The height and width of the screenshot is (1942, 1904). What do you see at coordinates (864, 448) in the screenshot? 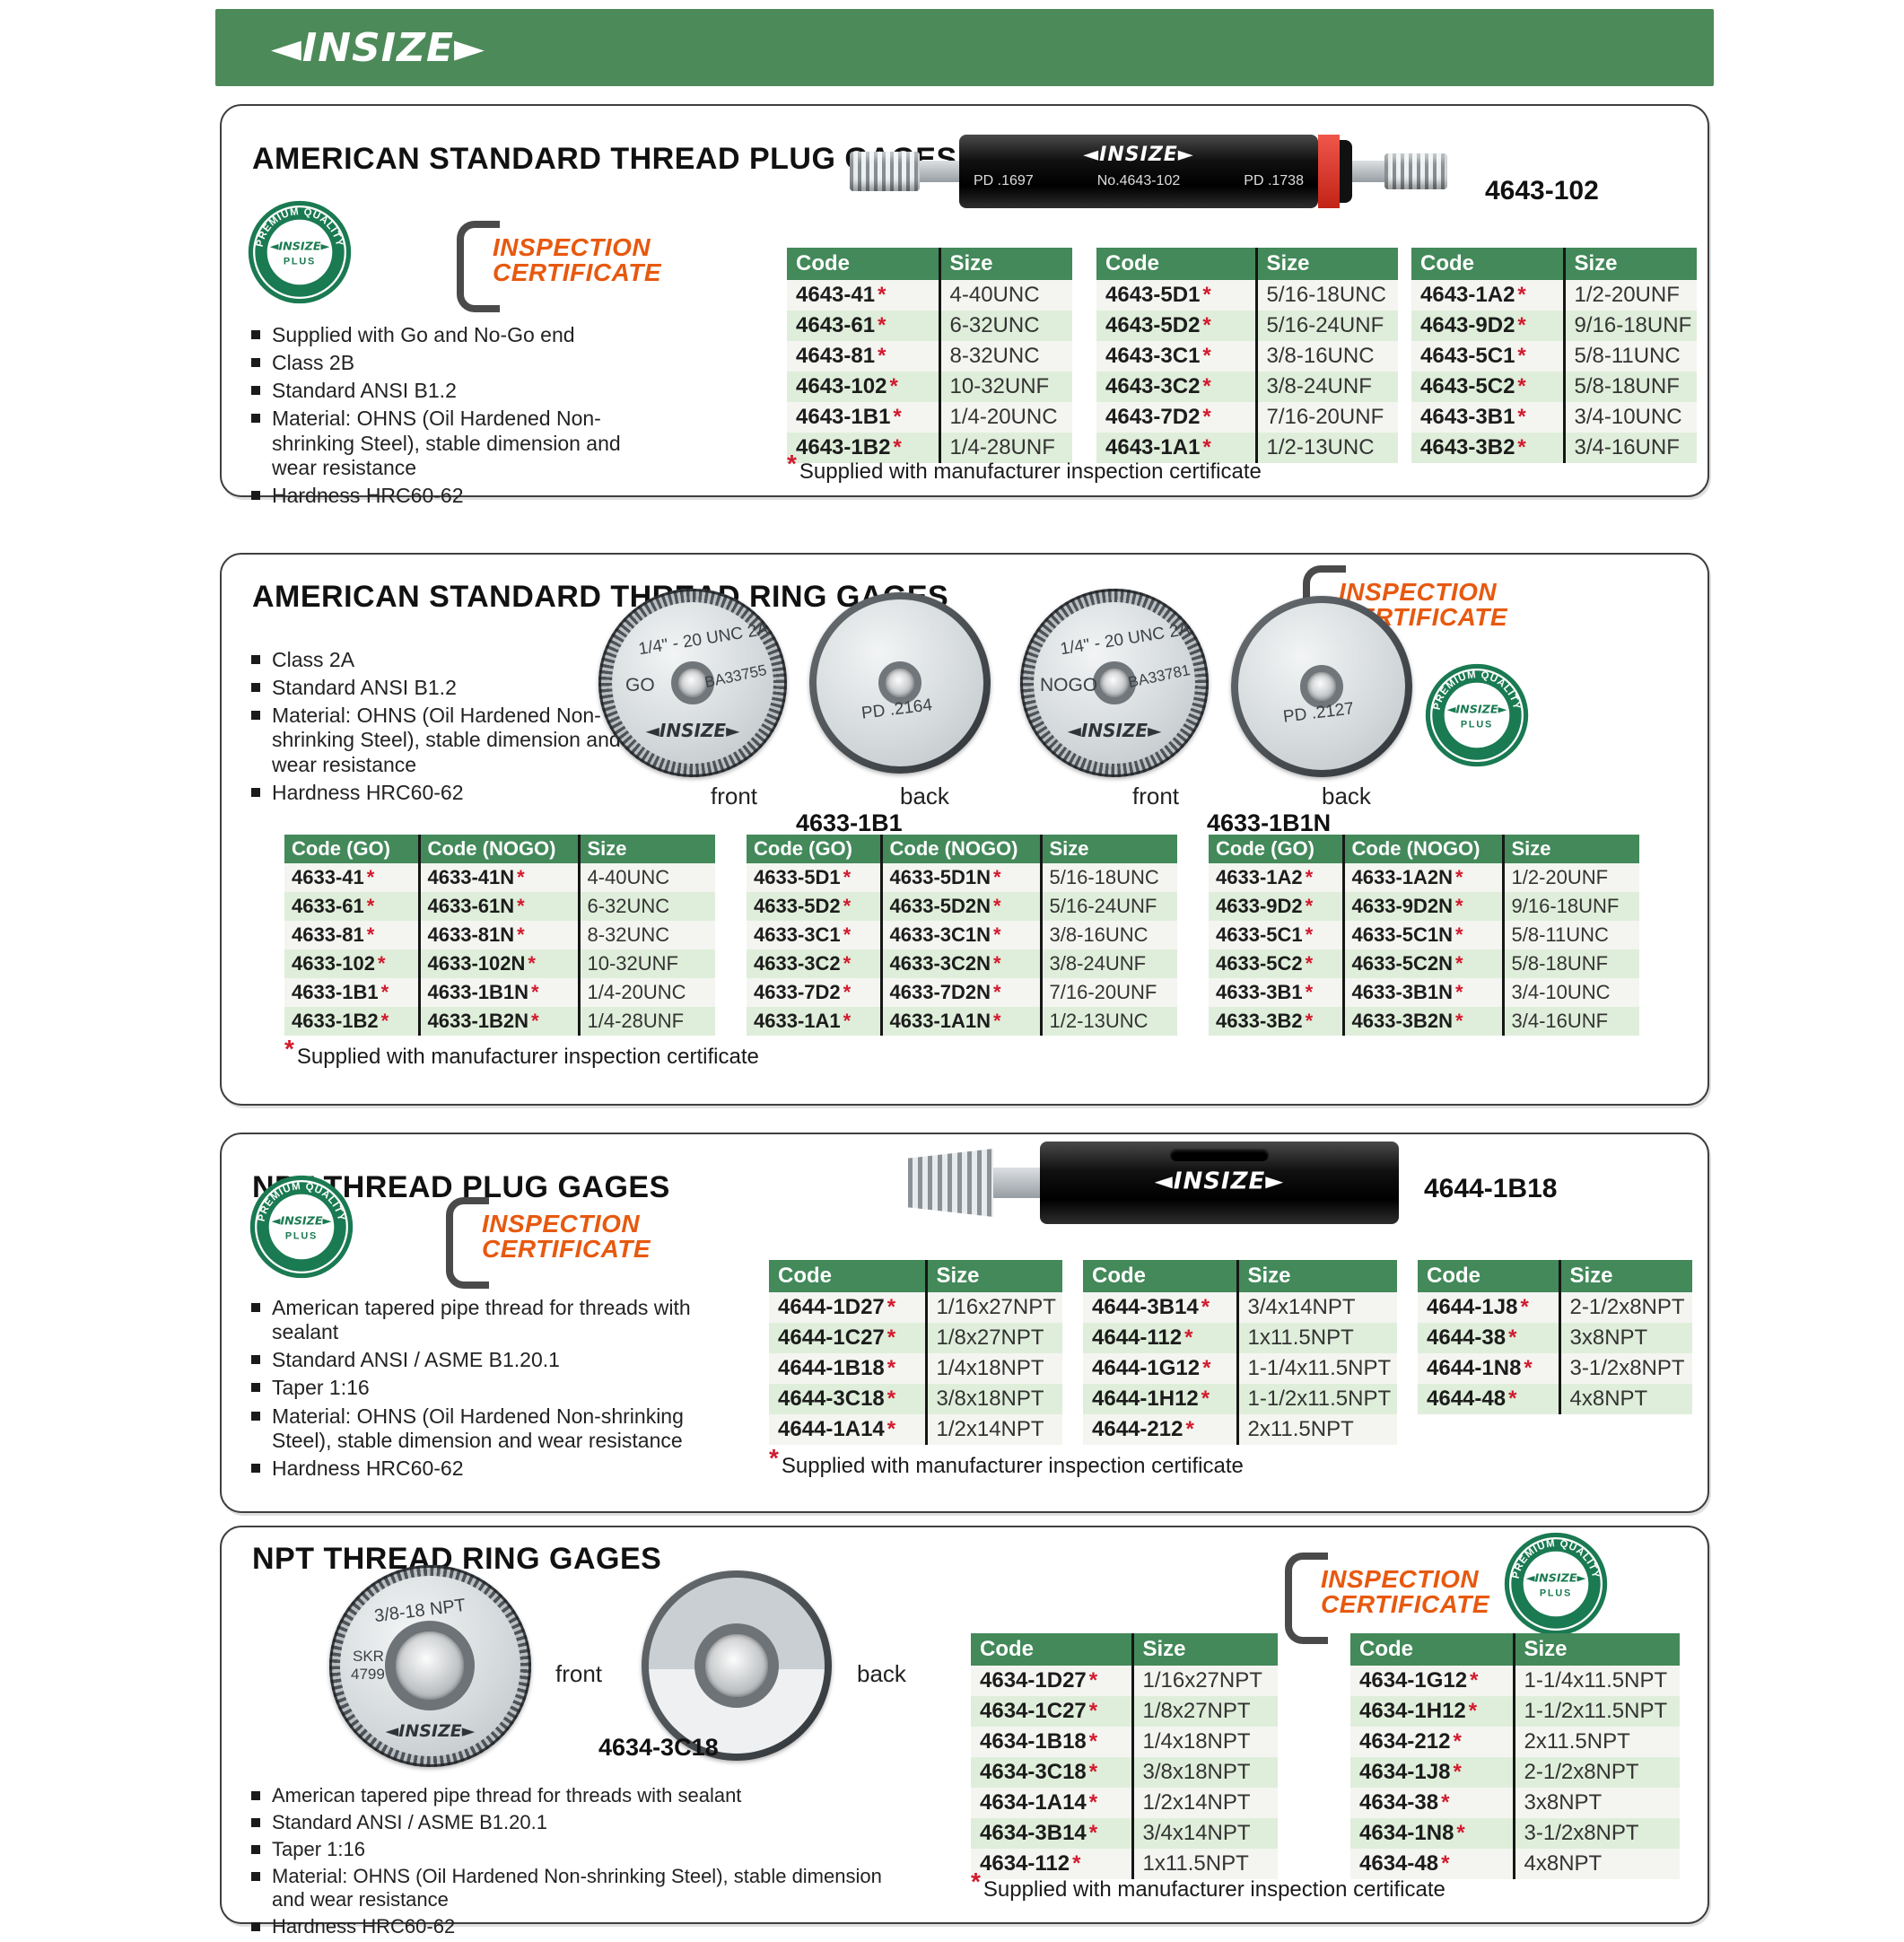
I see `code-cell: 4643-1B2 *` at bounding box center [864, 448].